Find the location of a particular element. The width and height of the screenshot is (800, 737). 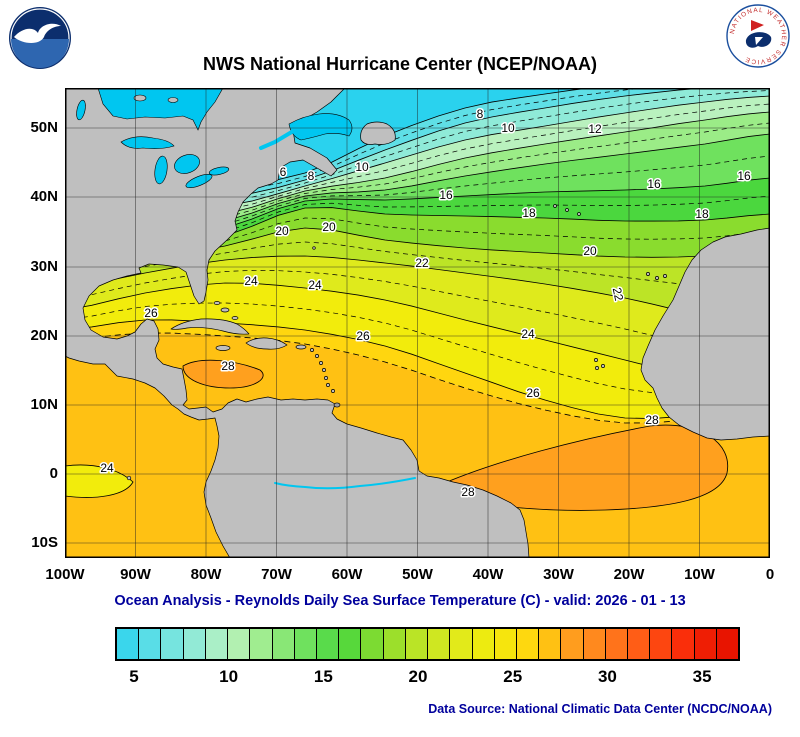

nws-logo: NATIONAL WEATHER SERVICE is located at coordinates (758, 36).